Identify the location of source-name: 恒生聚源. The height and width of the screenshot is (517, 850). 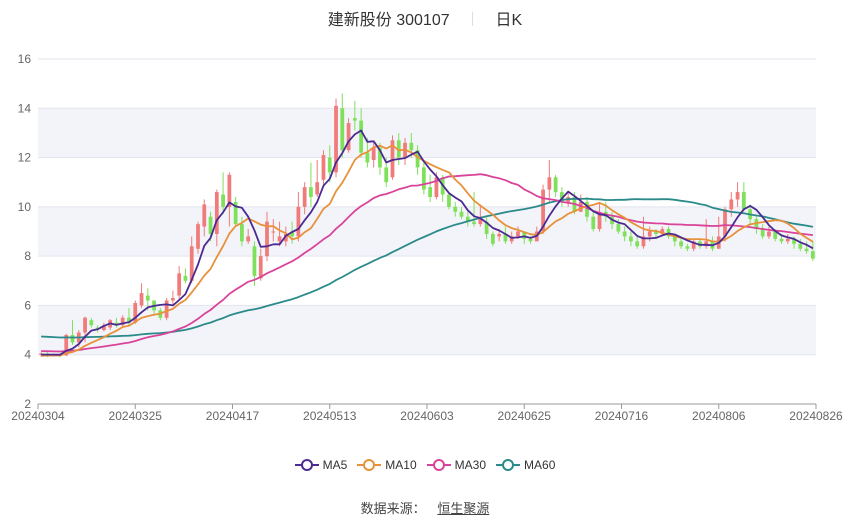
(463, 508).